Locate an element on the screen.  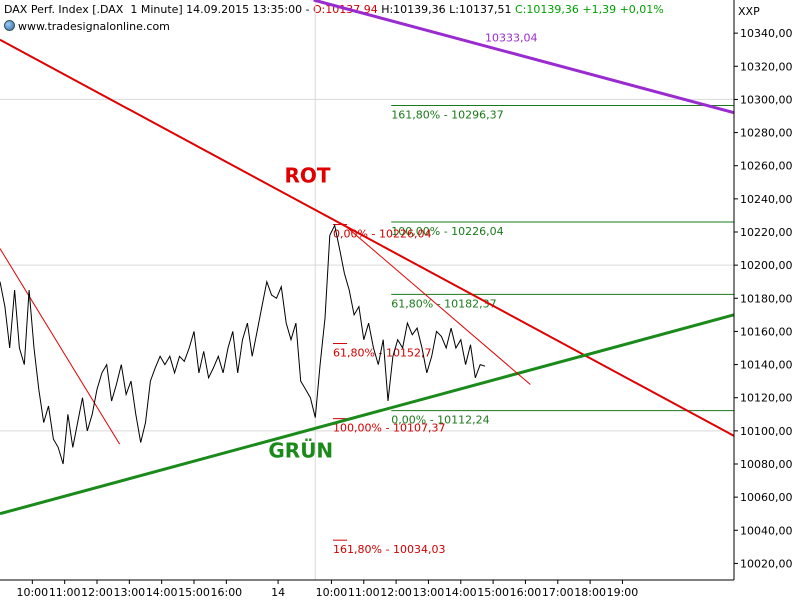
y-tick-label: 10300,00 is located at coordinates (766, 99).